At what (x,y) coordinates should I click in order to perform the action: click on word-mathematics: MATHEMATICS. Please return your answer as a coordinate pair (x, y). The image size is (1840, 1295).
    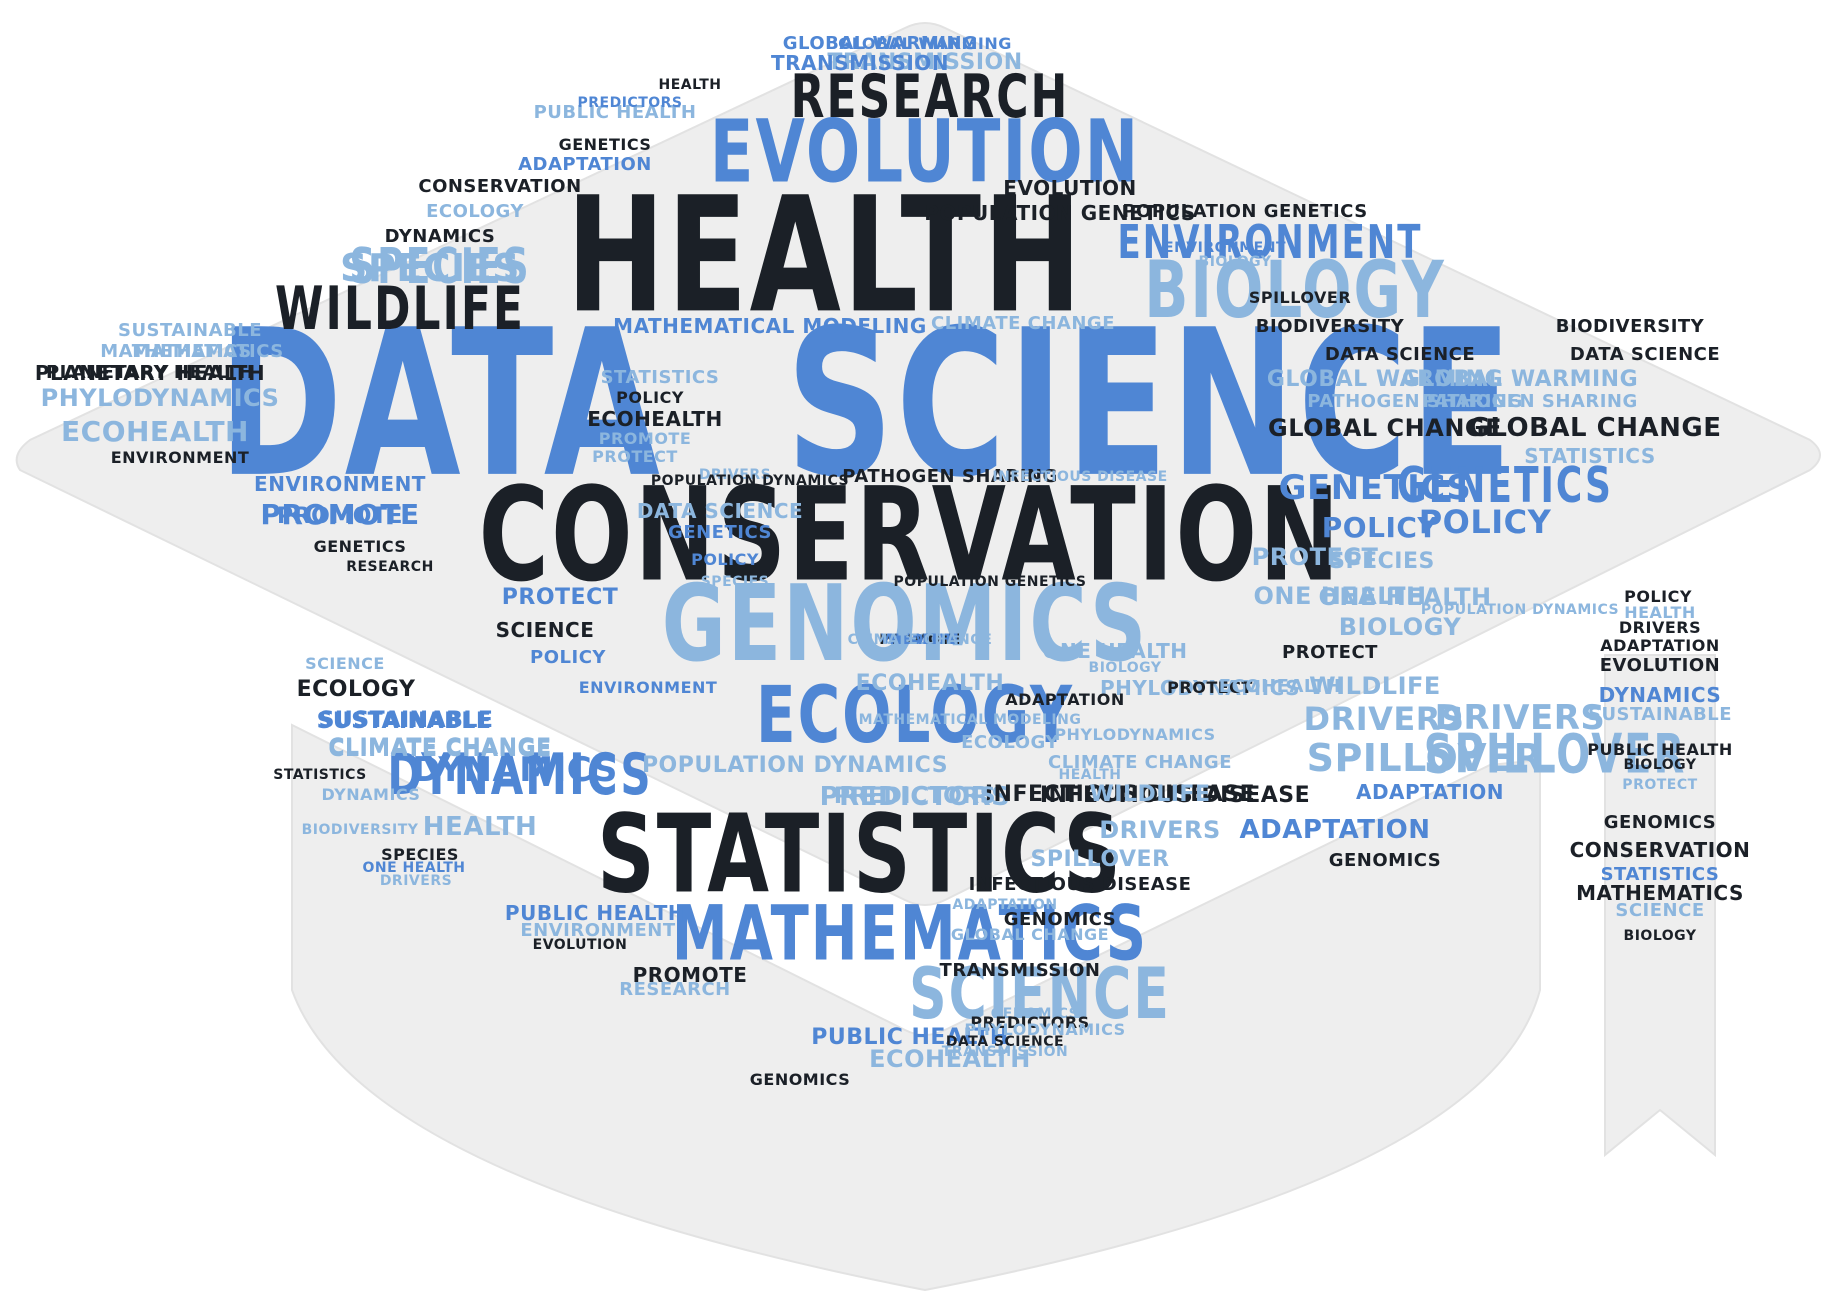
    Looking at the image, I should click on (176, 351).